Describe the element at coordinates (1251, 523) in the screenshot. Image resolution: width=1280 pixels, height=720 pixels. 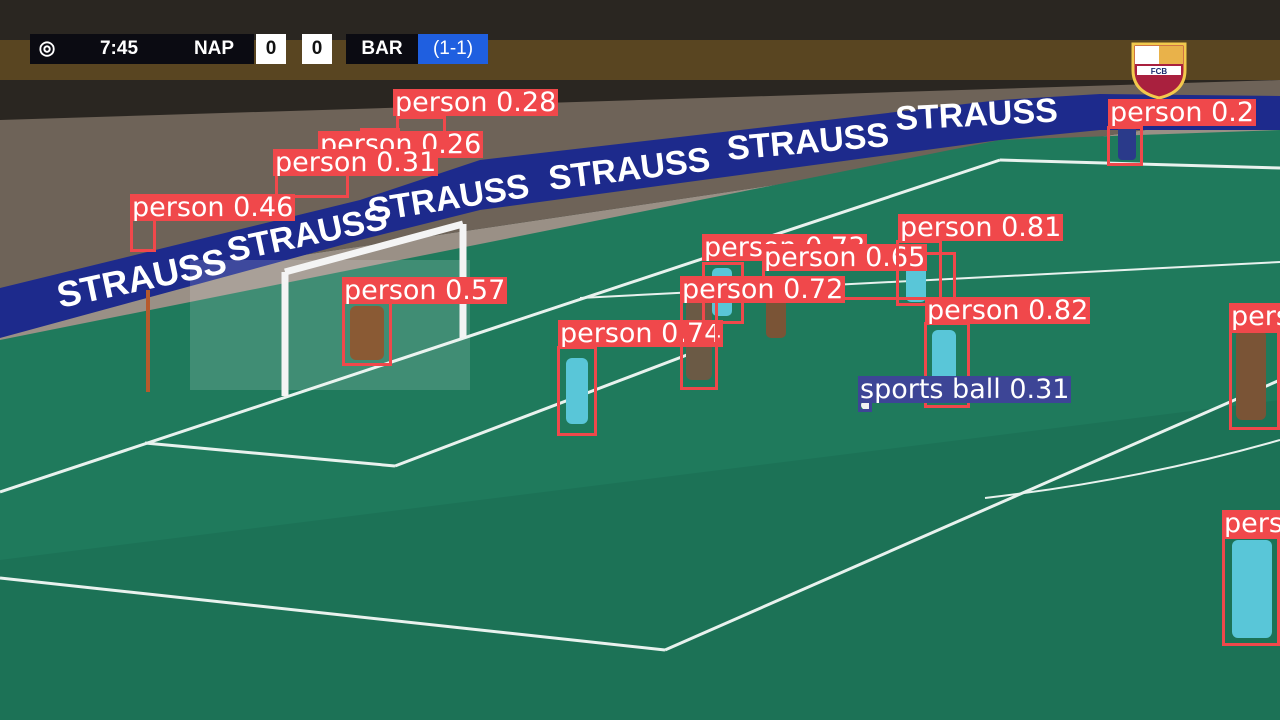
I see `detection-label: pers` at that location.